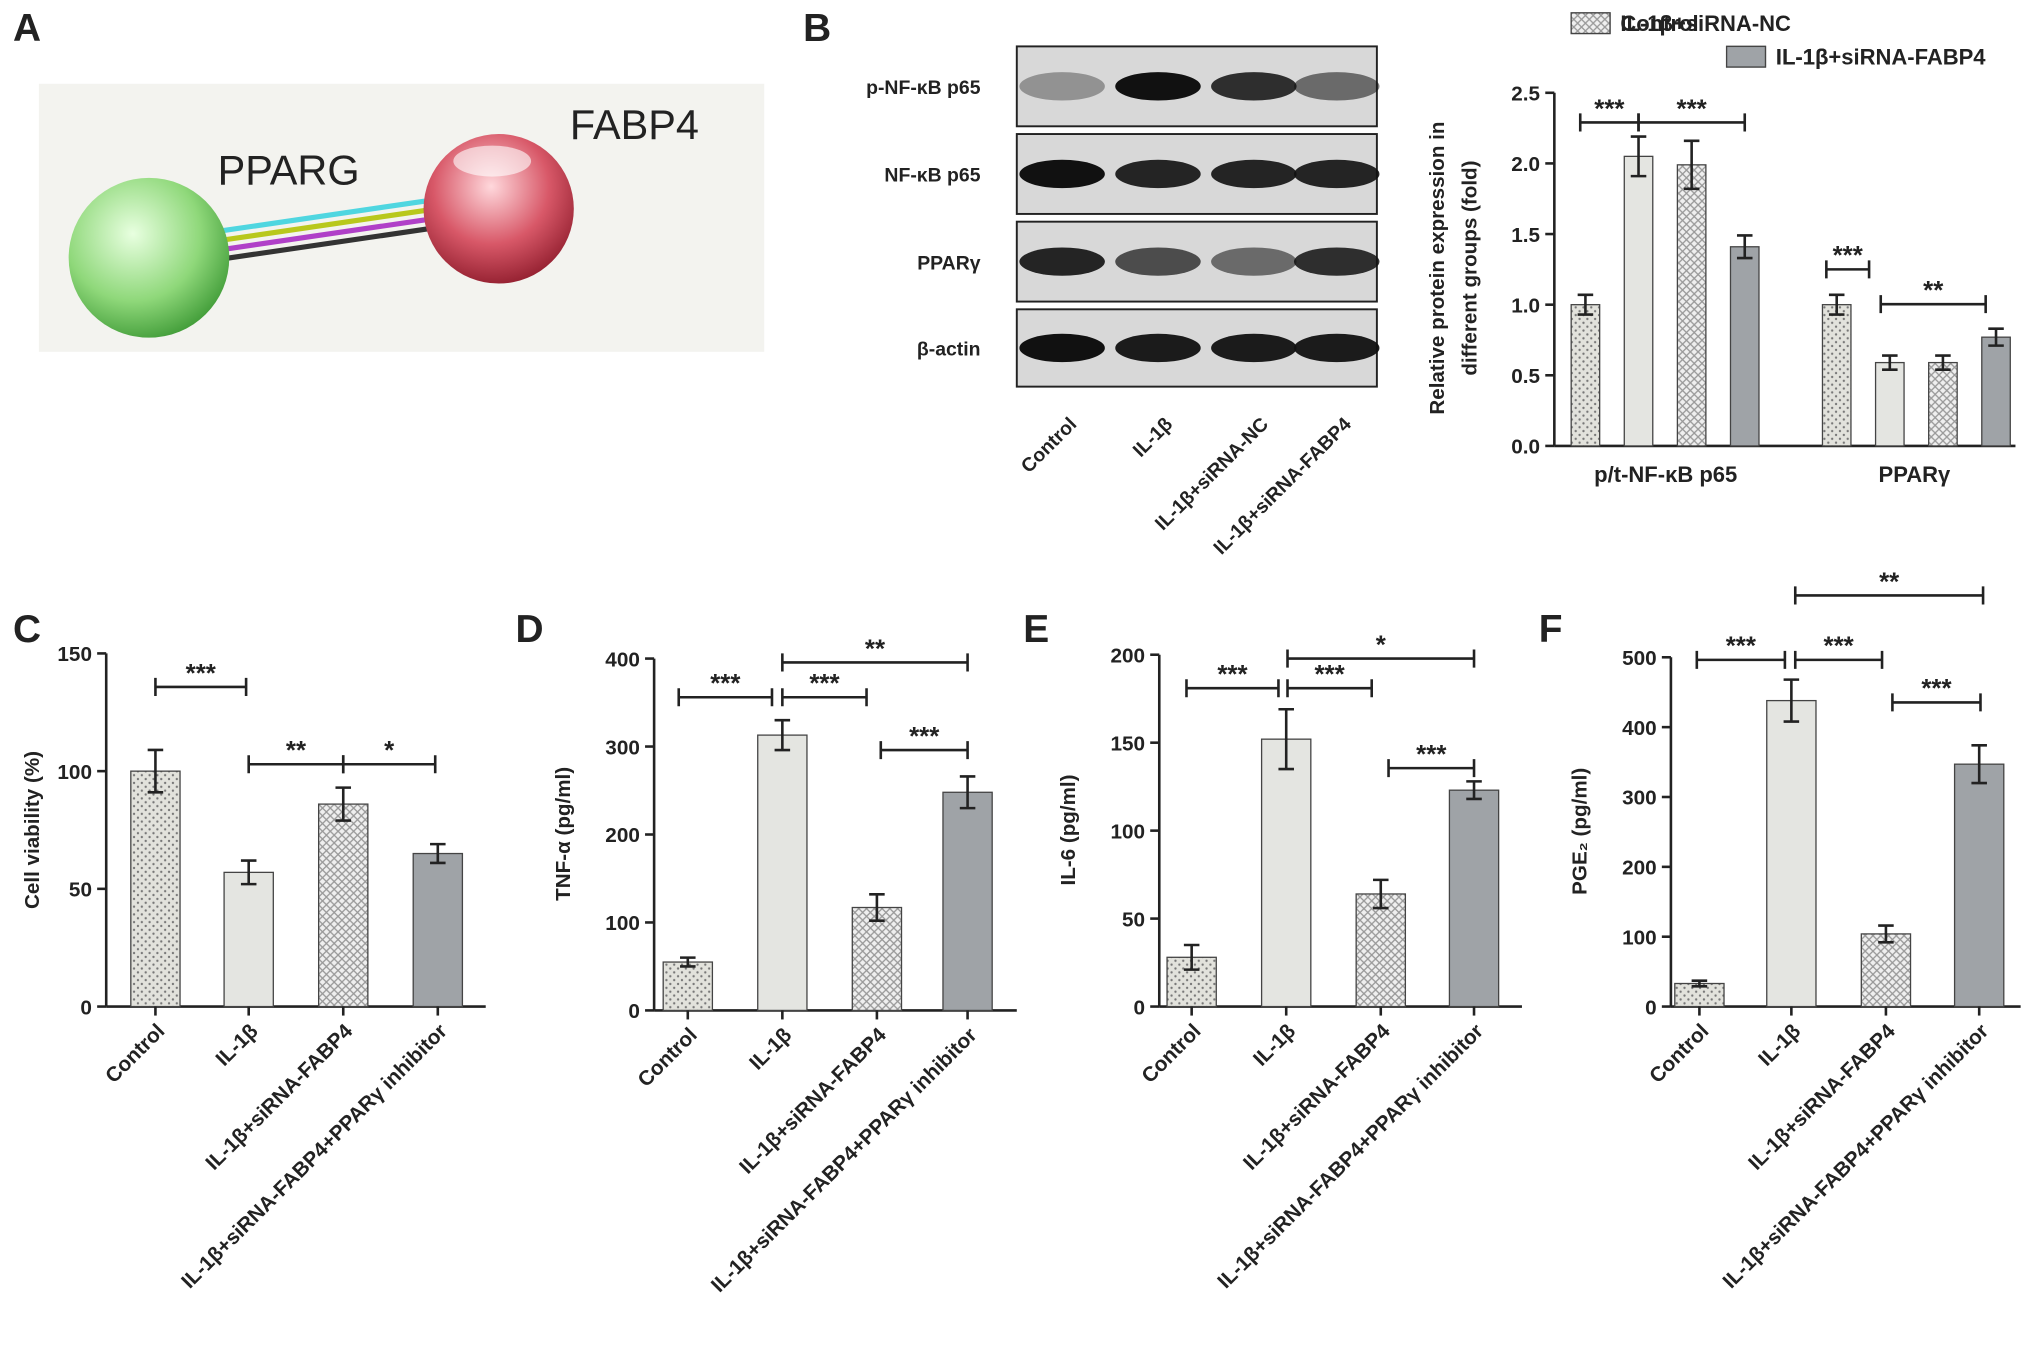 The width and height of the screenshot is (2031, 1370). I want to click on legend-swatch, so click(1746, 56).